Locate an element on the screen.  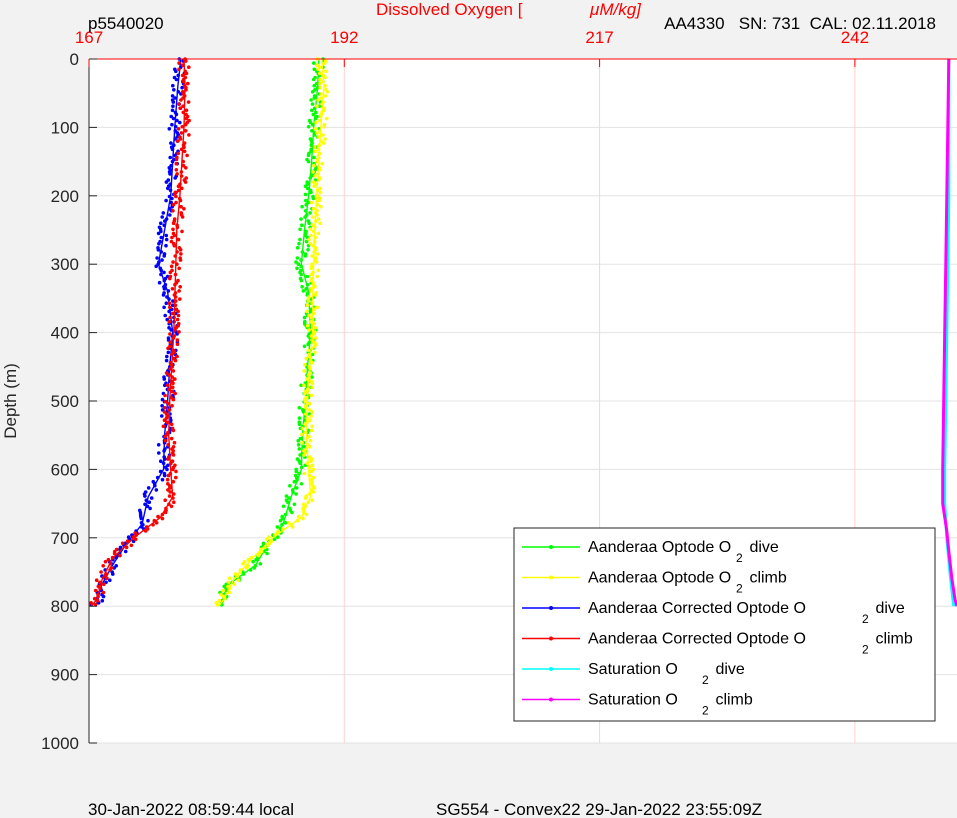
legend-subscript: 2 is located at coordinates (705, 680).